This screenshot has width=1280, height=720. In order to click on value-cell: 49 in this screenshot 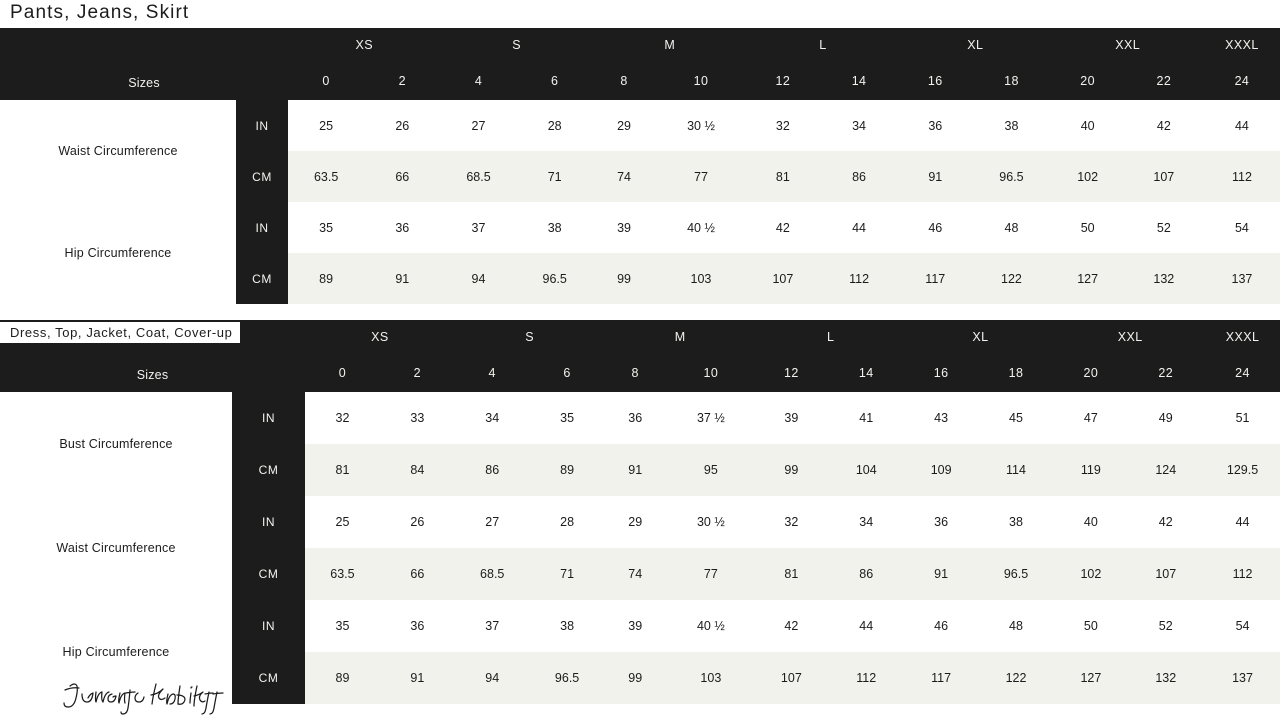, I will do `click(1166, 418)`.